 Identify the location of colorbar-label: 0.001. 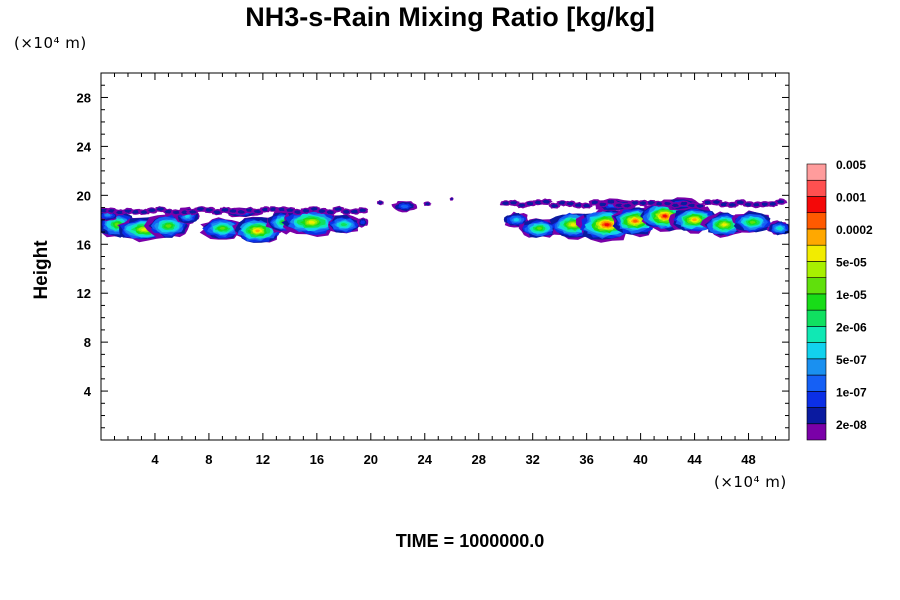
(851, 197).